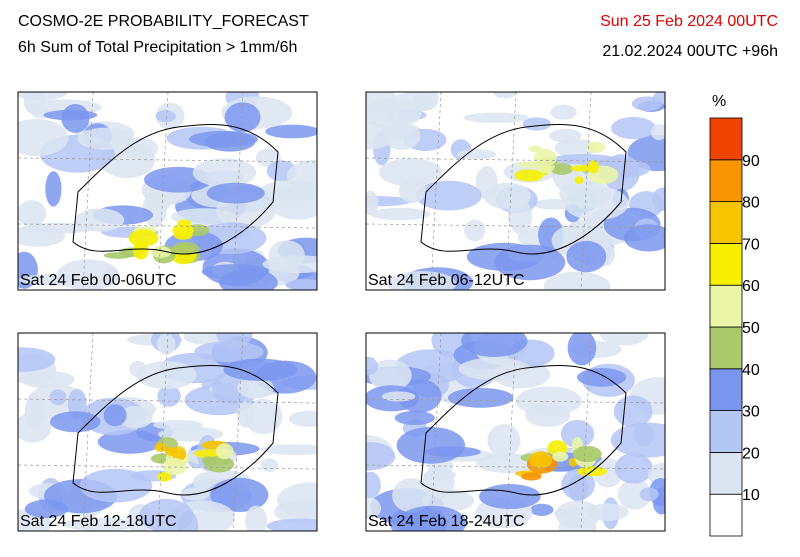 Image resolution: width=800 pixels, height=557 pixels. I want to click on panel-label: Sat 24 Feb 06-12UTC, so click(446, 280).